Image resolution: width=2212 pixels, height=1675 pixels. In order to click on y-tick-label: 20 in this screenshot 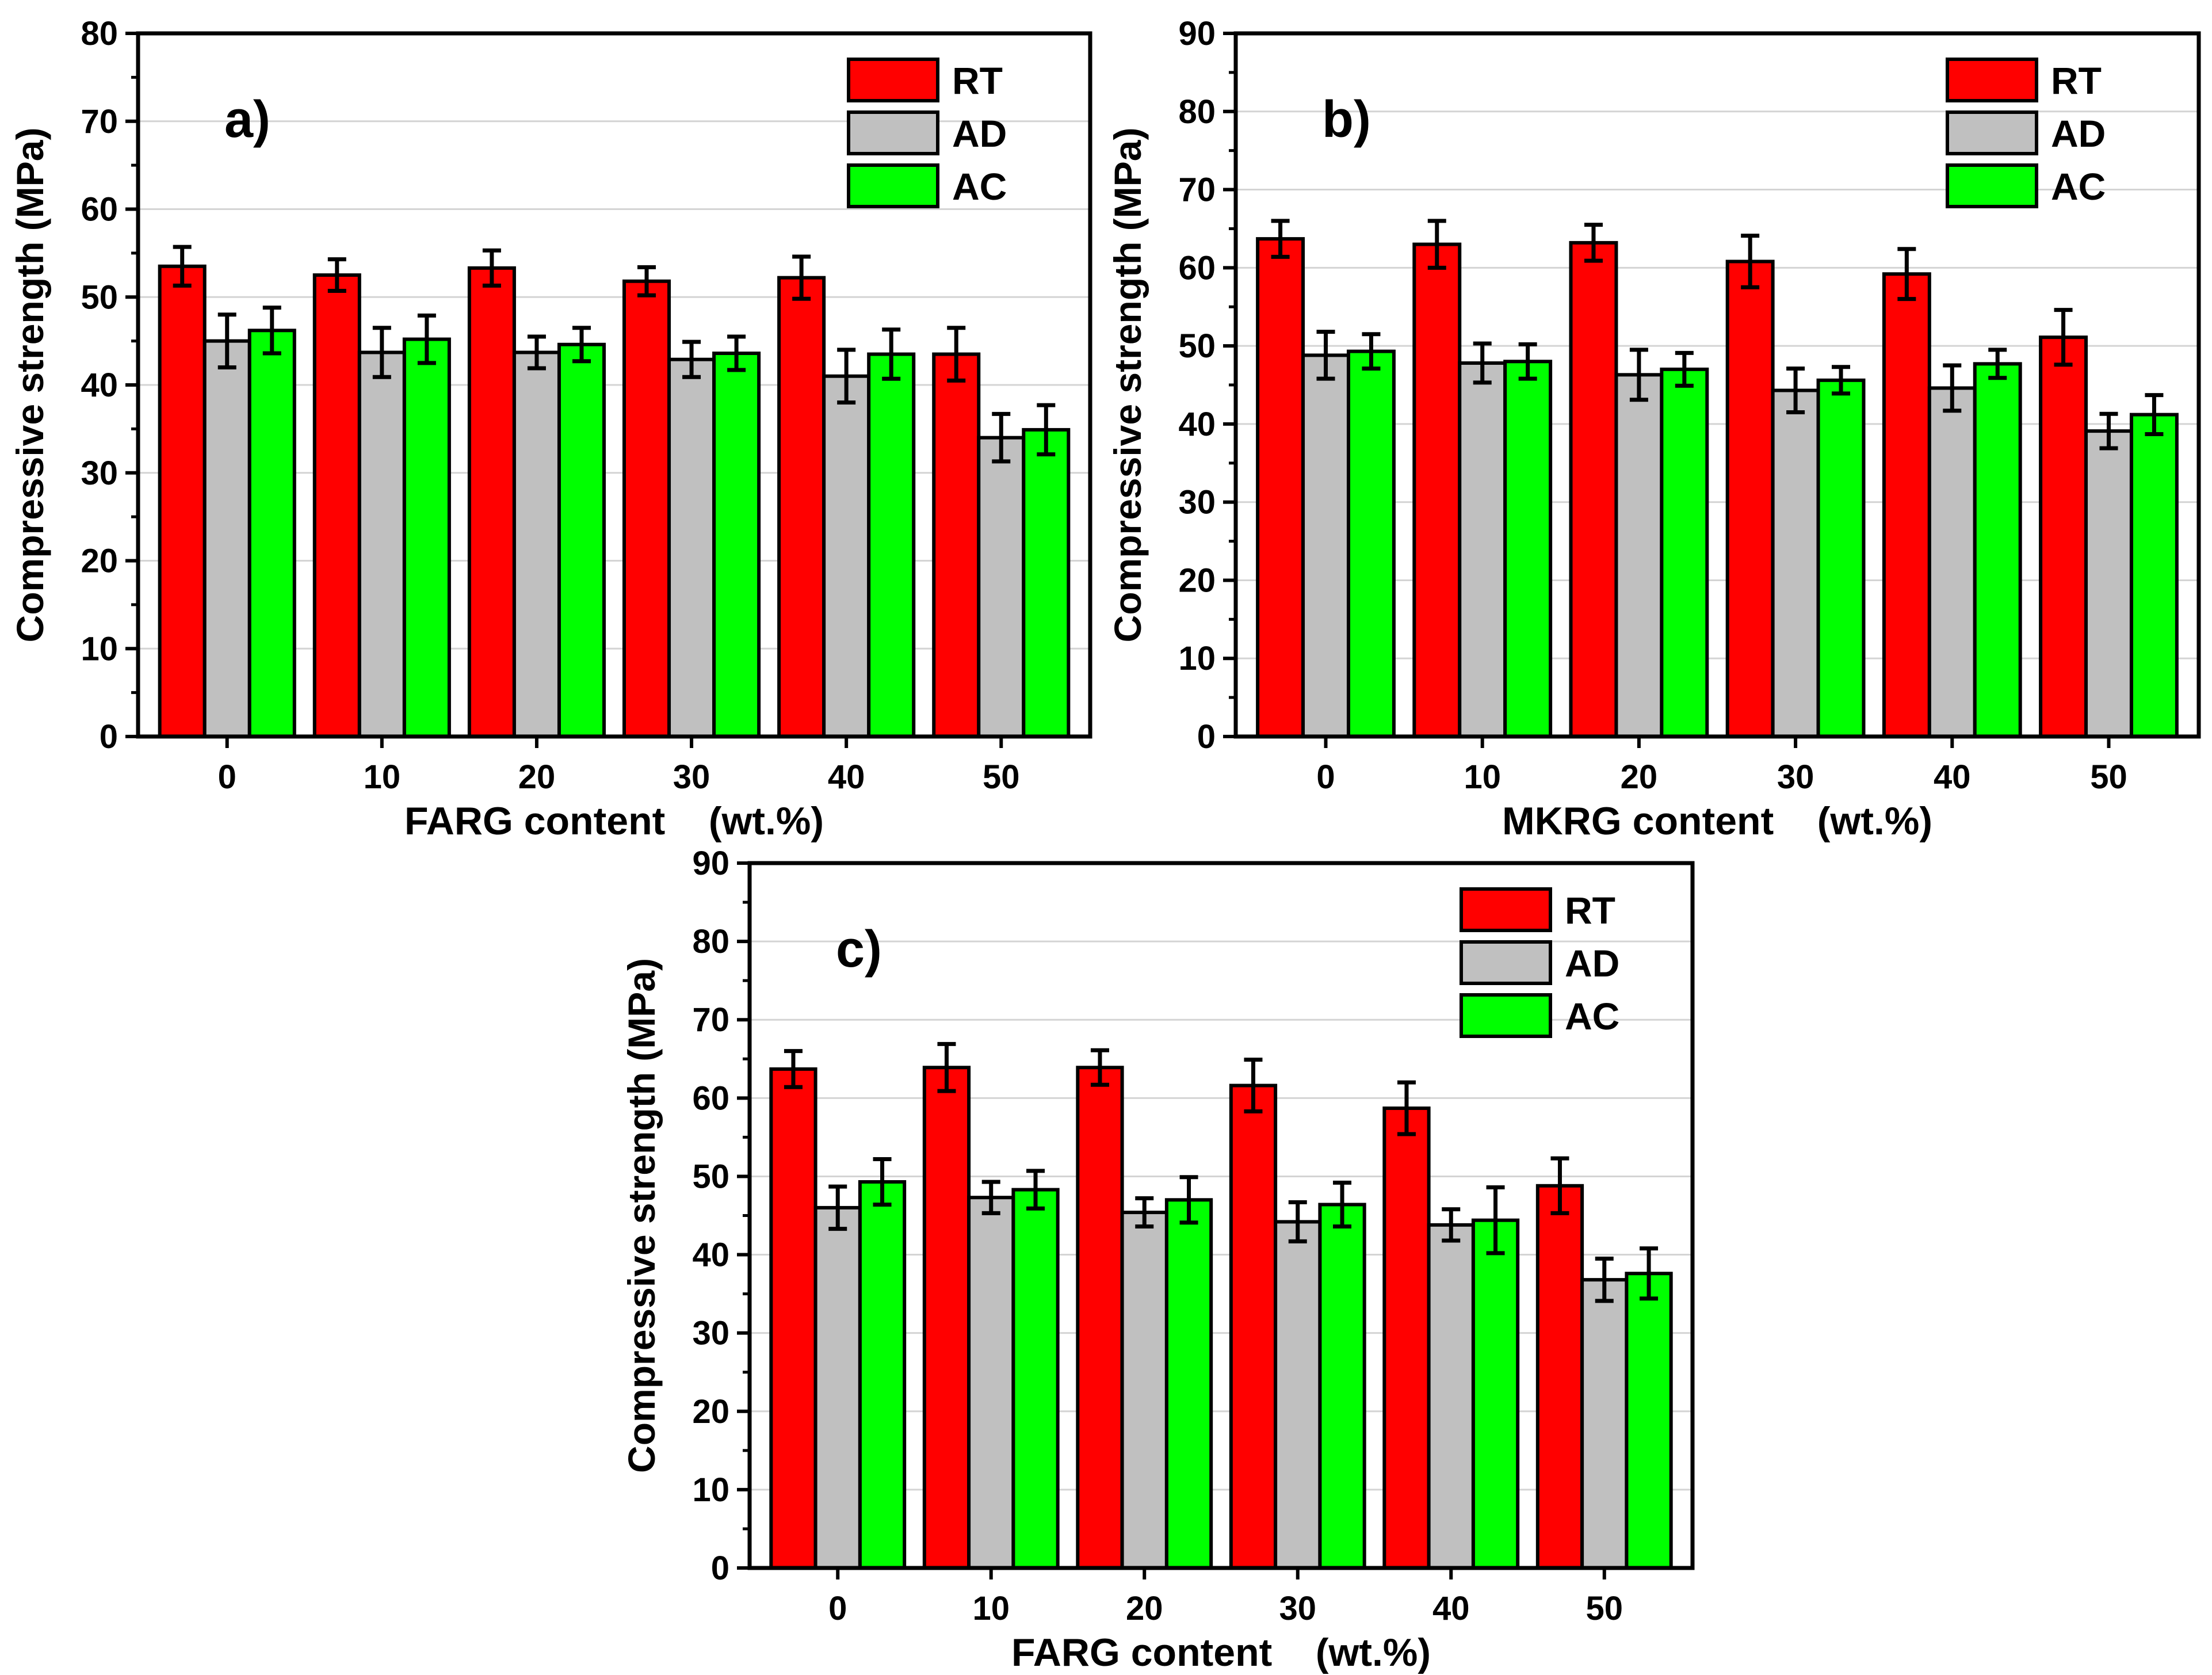, I will do `click(710, 1411)`.